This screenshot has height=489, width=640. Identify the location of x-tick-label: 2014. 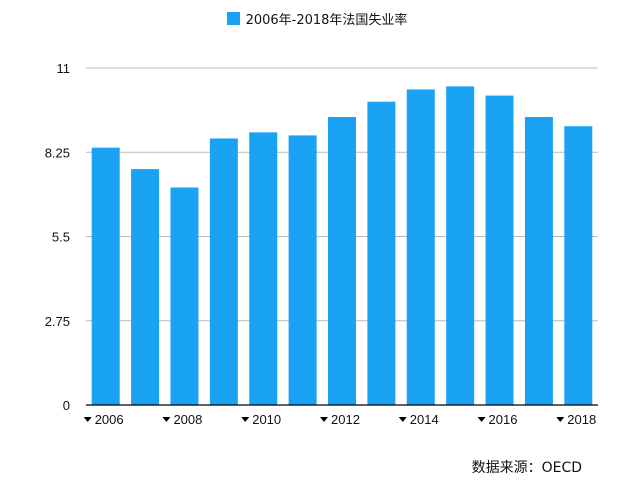
(424, 419).